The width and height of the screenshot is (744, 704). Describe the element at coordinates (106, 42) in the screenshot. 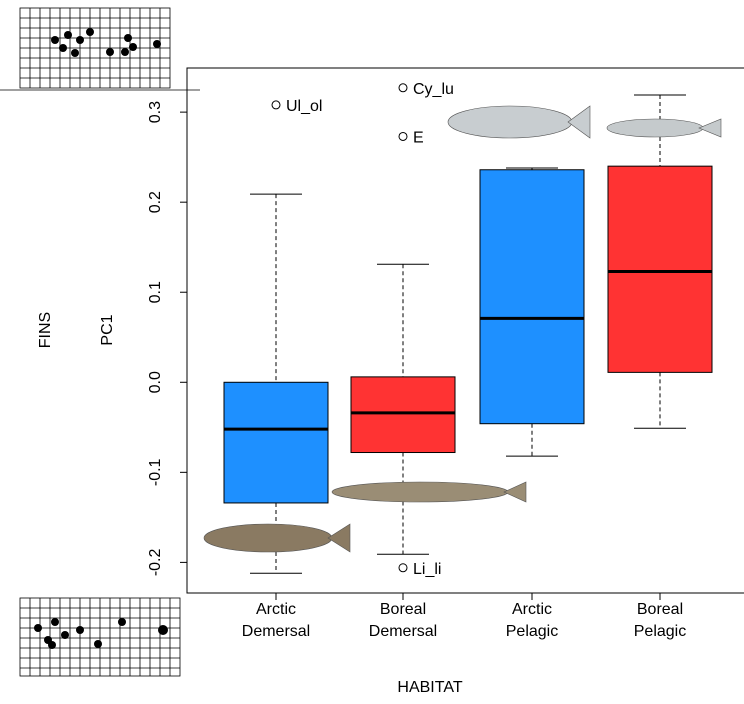

I see `landmarks-top` at that location.